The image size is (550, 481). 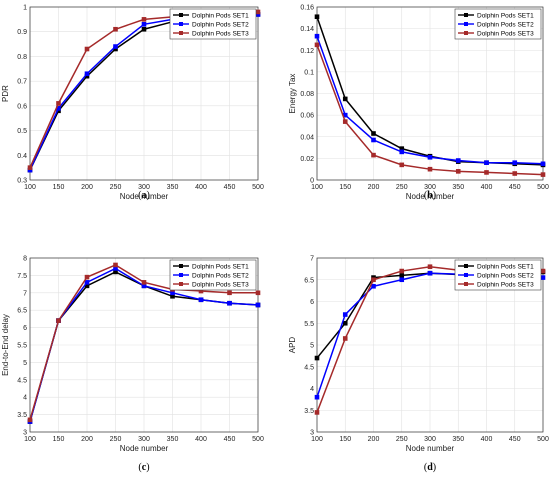 What do you see at coordinates (220, 266) in the screenshot?
I see `chart-3-legend-entry-1: Dolphin Pods SET1` at bounding box center [220, 266].